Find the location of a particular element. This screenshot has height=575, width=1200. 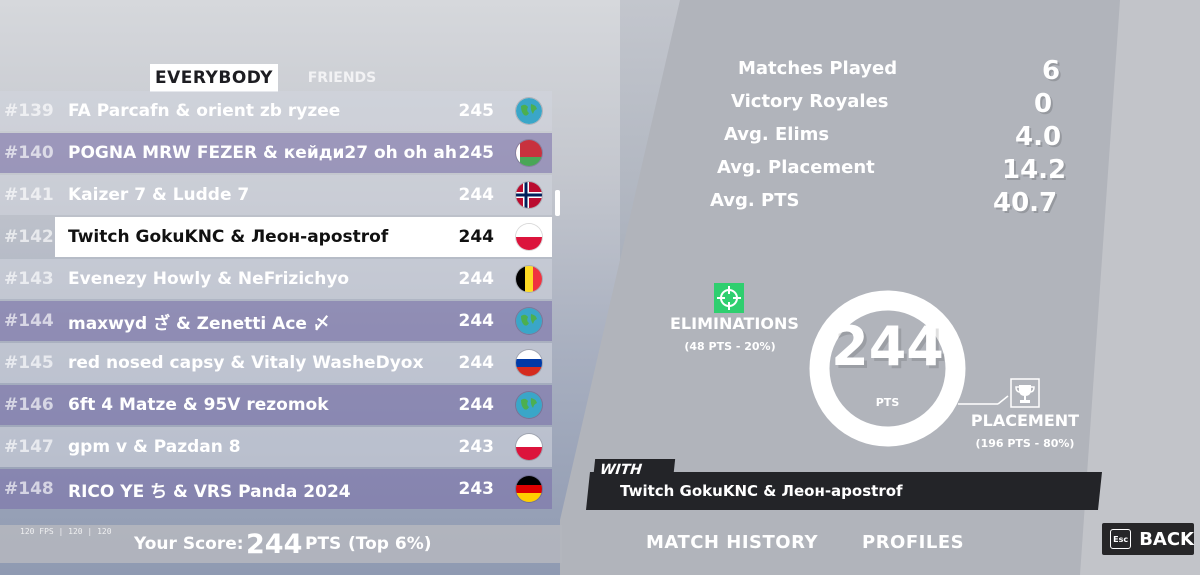

belgium-flag-icon is located at coordinates (529, 279).